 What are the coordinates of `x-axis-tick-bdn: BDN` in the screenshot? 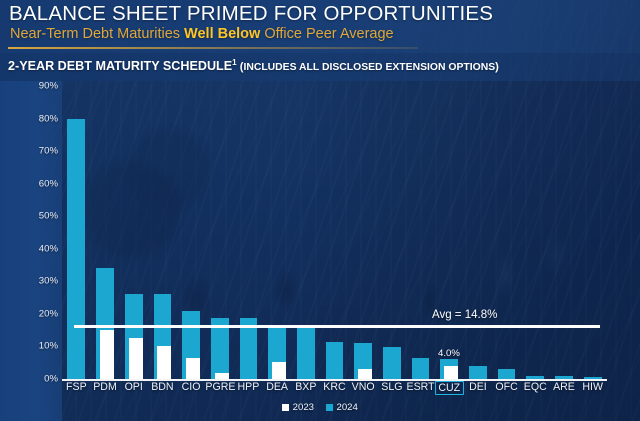 It's located at (162, 387).